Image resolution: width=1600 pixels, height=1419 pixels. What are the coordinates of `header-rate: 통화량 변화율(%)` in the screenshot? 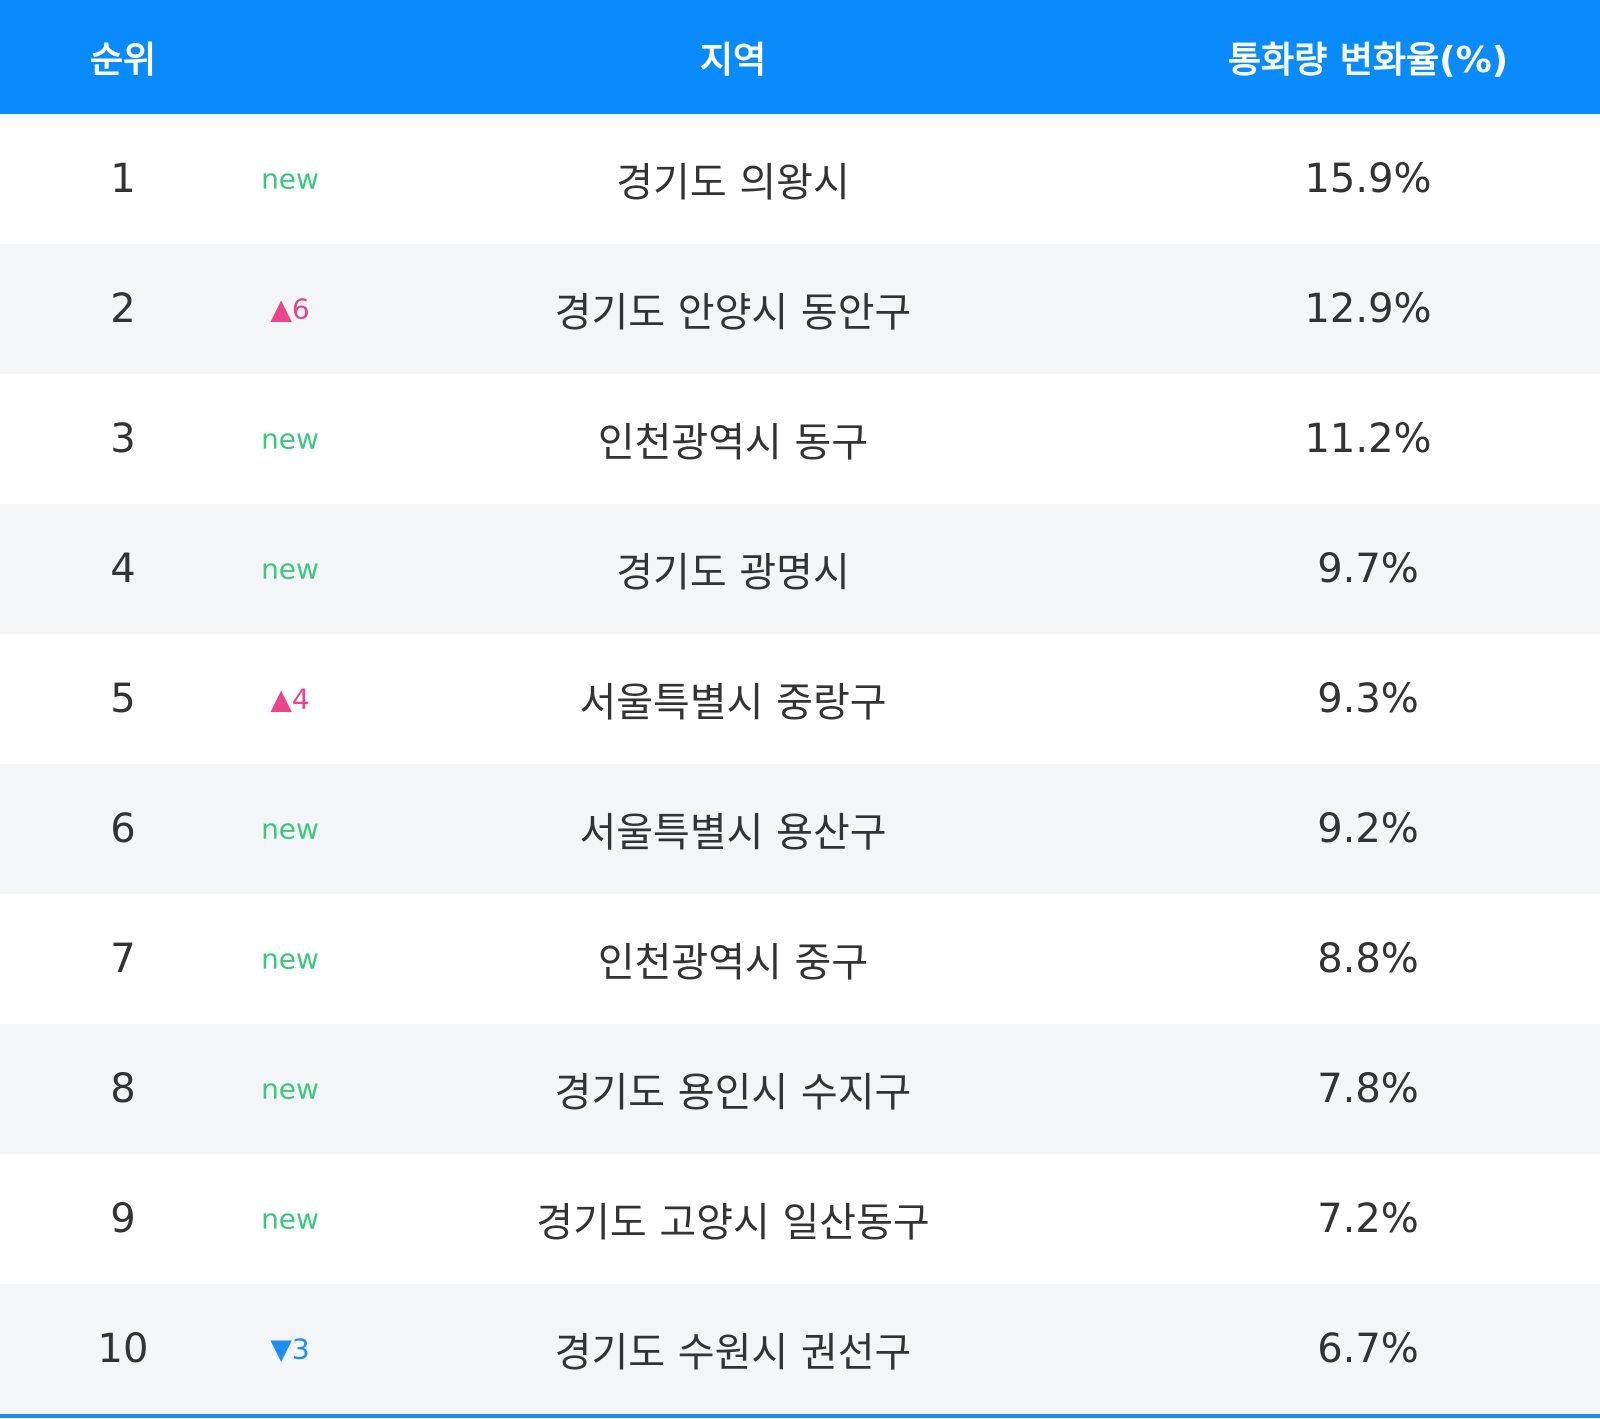 It's located at (1368, 60).